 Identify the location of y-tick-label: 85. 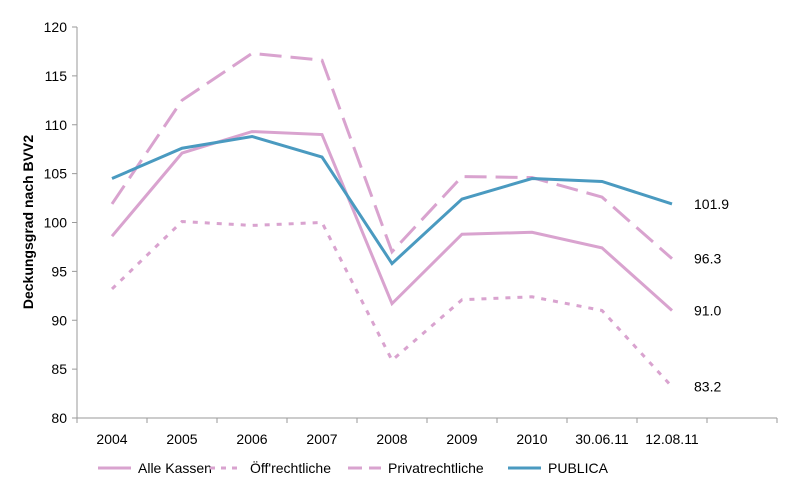
(59, 369).